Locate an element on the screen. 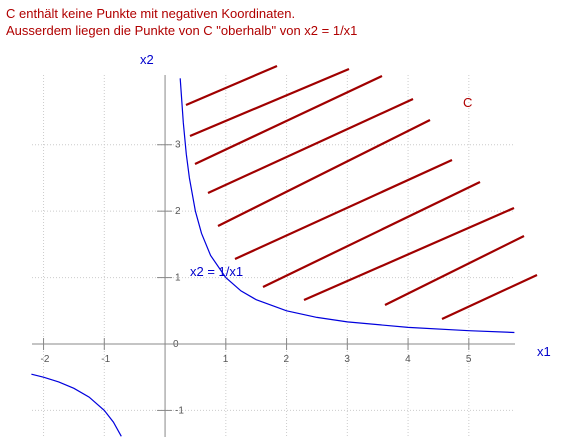 The width and height of the screenshot is (561, 447). x-tick-label: 2 is located at coordinates (287, 359).